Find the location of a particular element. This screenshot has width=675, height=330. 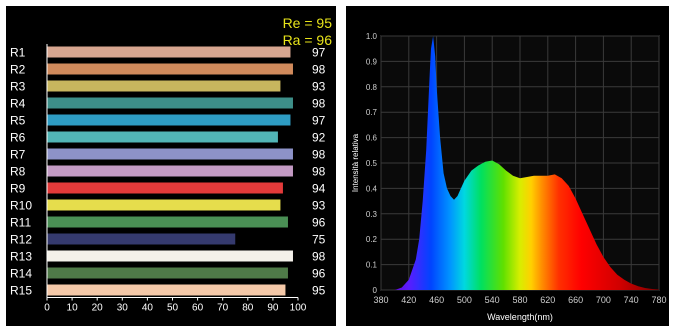

x-tick-label: 100 is located at coordinates (298, 308).